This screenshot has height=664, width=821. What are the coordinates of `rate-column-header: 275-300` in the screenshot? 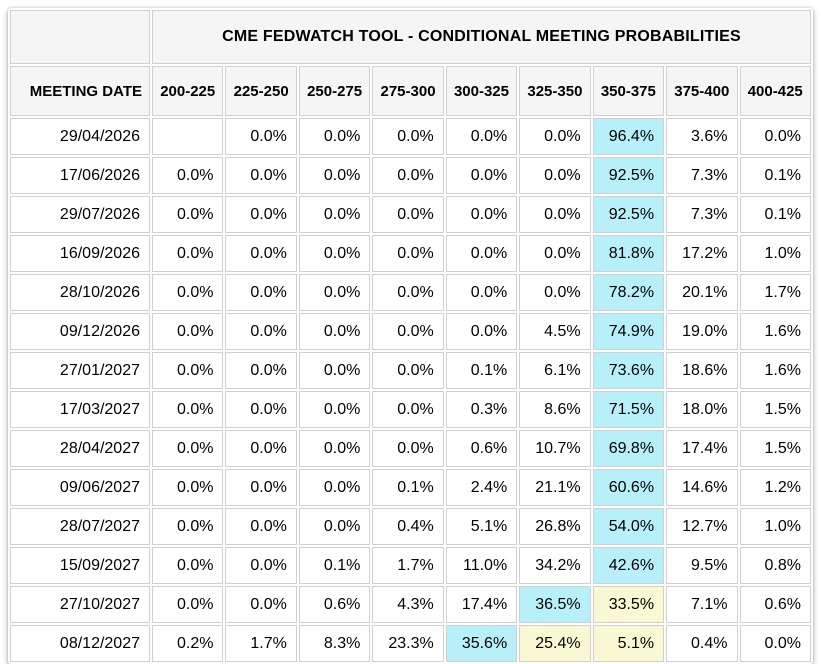 It's located at (408, 91).